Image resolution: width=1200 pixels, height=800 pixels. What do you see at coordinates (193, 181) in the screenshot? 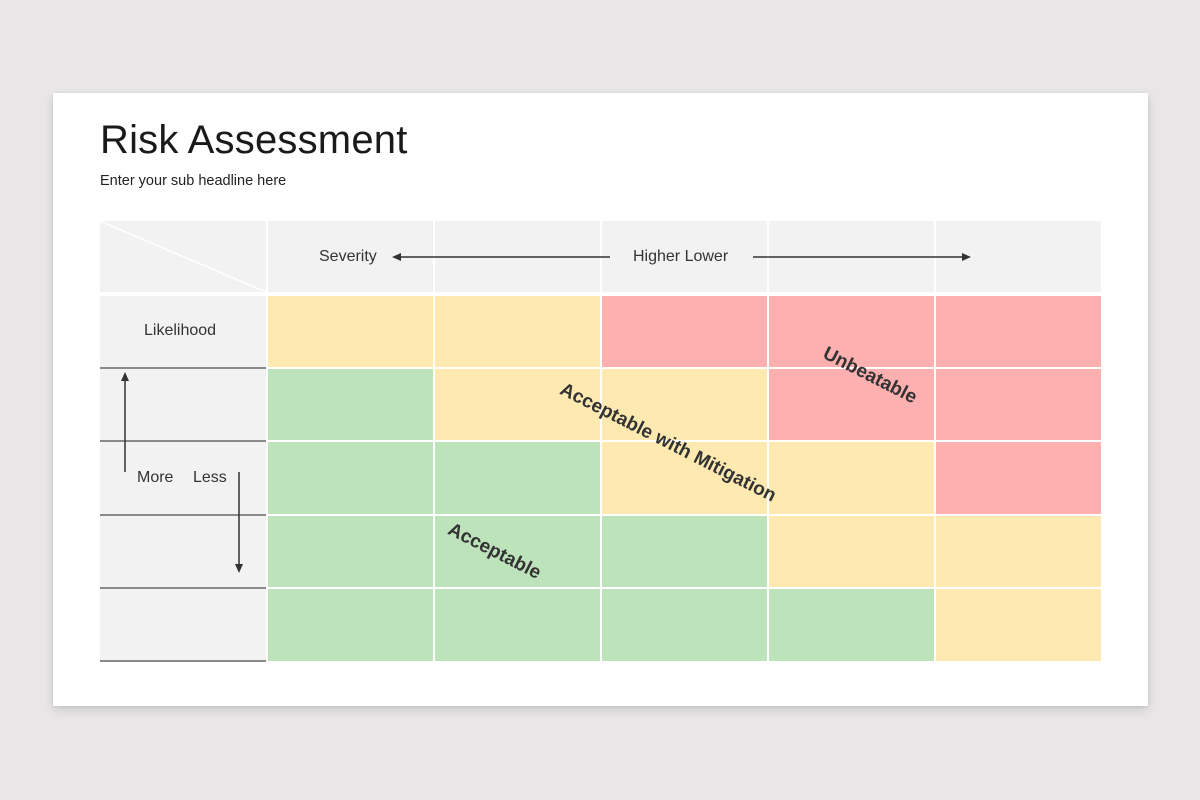
I see `sub-headline: Enter your sub headline here` at bounding box center [193, 181].